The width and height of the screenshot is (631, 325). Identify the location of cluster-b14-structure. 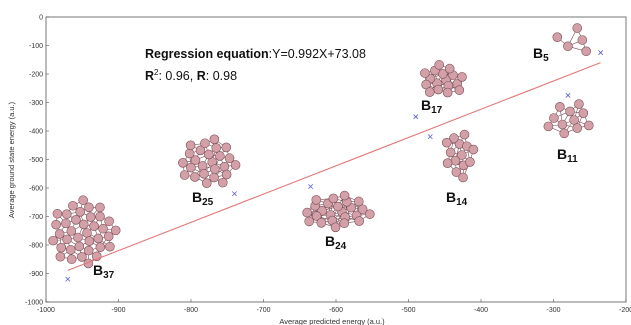
(460, 156).